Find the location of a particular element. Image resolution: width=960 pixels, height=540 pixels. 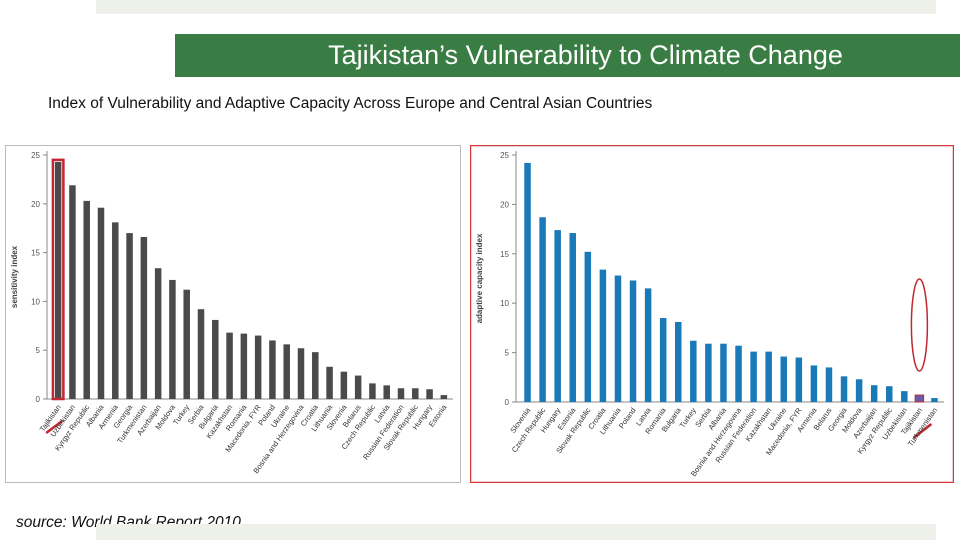

bottom-decoration-bar is located at coordinates (516, 532).